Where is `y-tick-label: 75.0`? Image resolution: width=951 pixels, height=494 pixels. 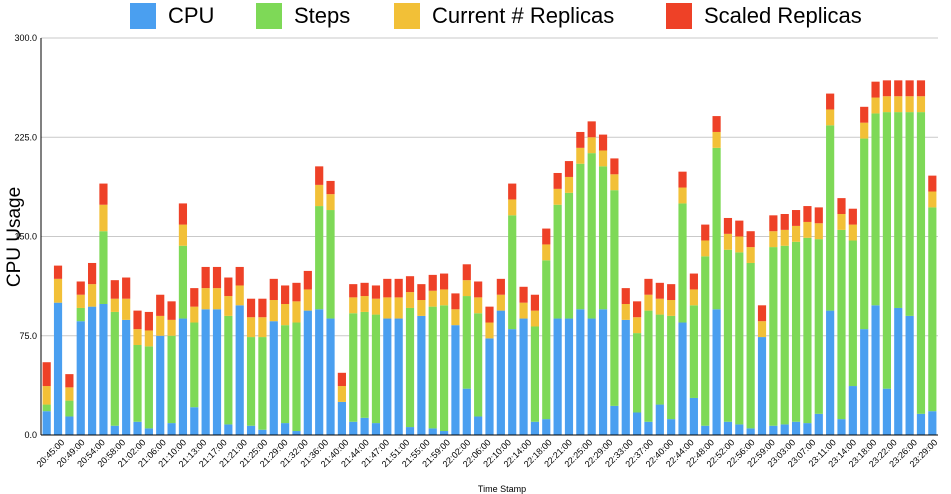 y-tick-label: 75.0 is located at coordinates (28, 336).